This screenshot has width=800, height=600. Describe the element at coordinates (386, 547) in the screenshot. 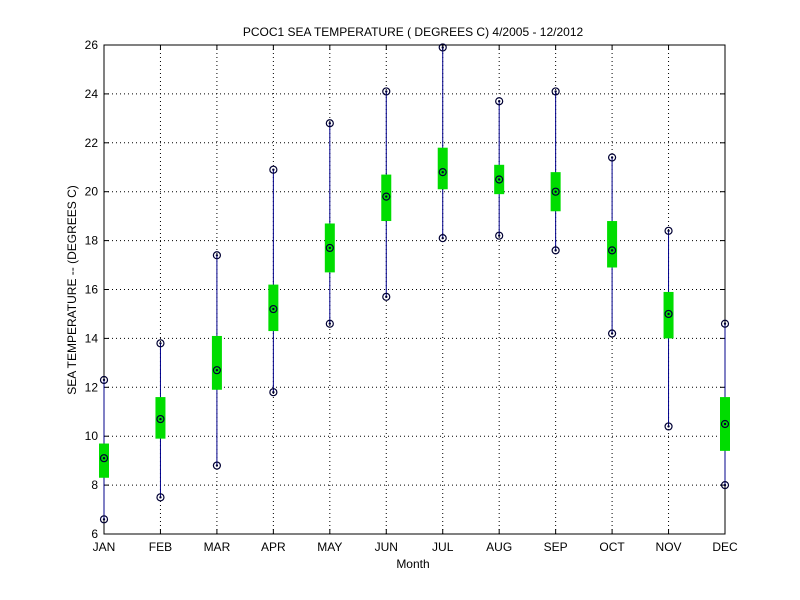

I see `x-tick-label: JUN` at that location.